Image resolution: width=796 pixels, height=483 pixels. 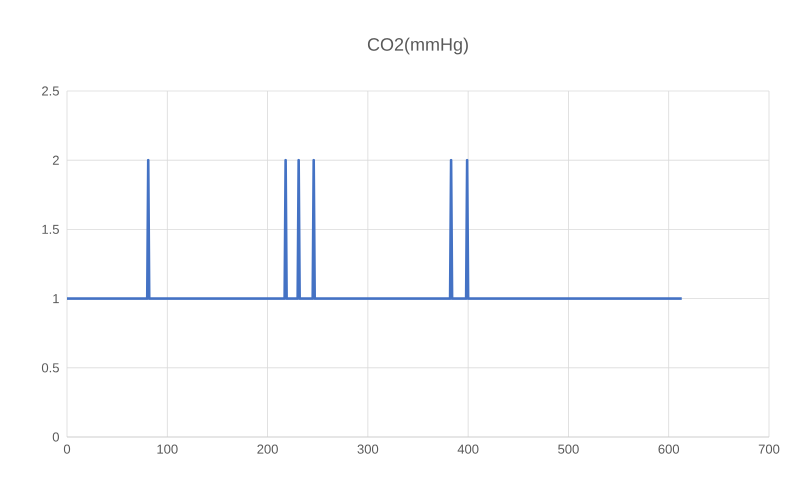 What do you see at coordinates (55, 160) in the screenshot?
I see `y-tick-label: 2` at bounding box center [55, 160].